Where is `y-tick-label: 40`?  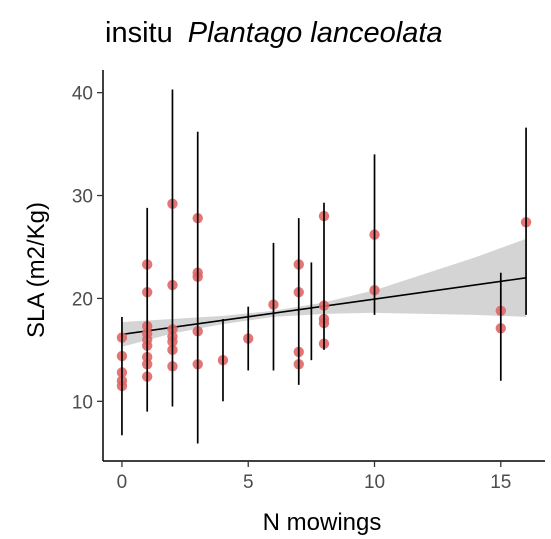 y-tick-label: 40 is located at coordinates (82, 94).